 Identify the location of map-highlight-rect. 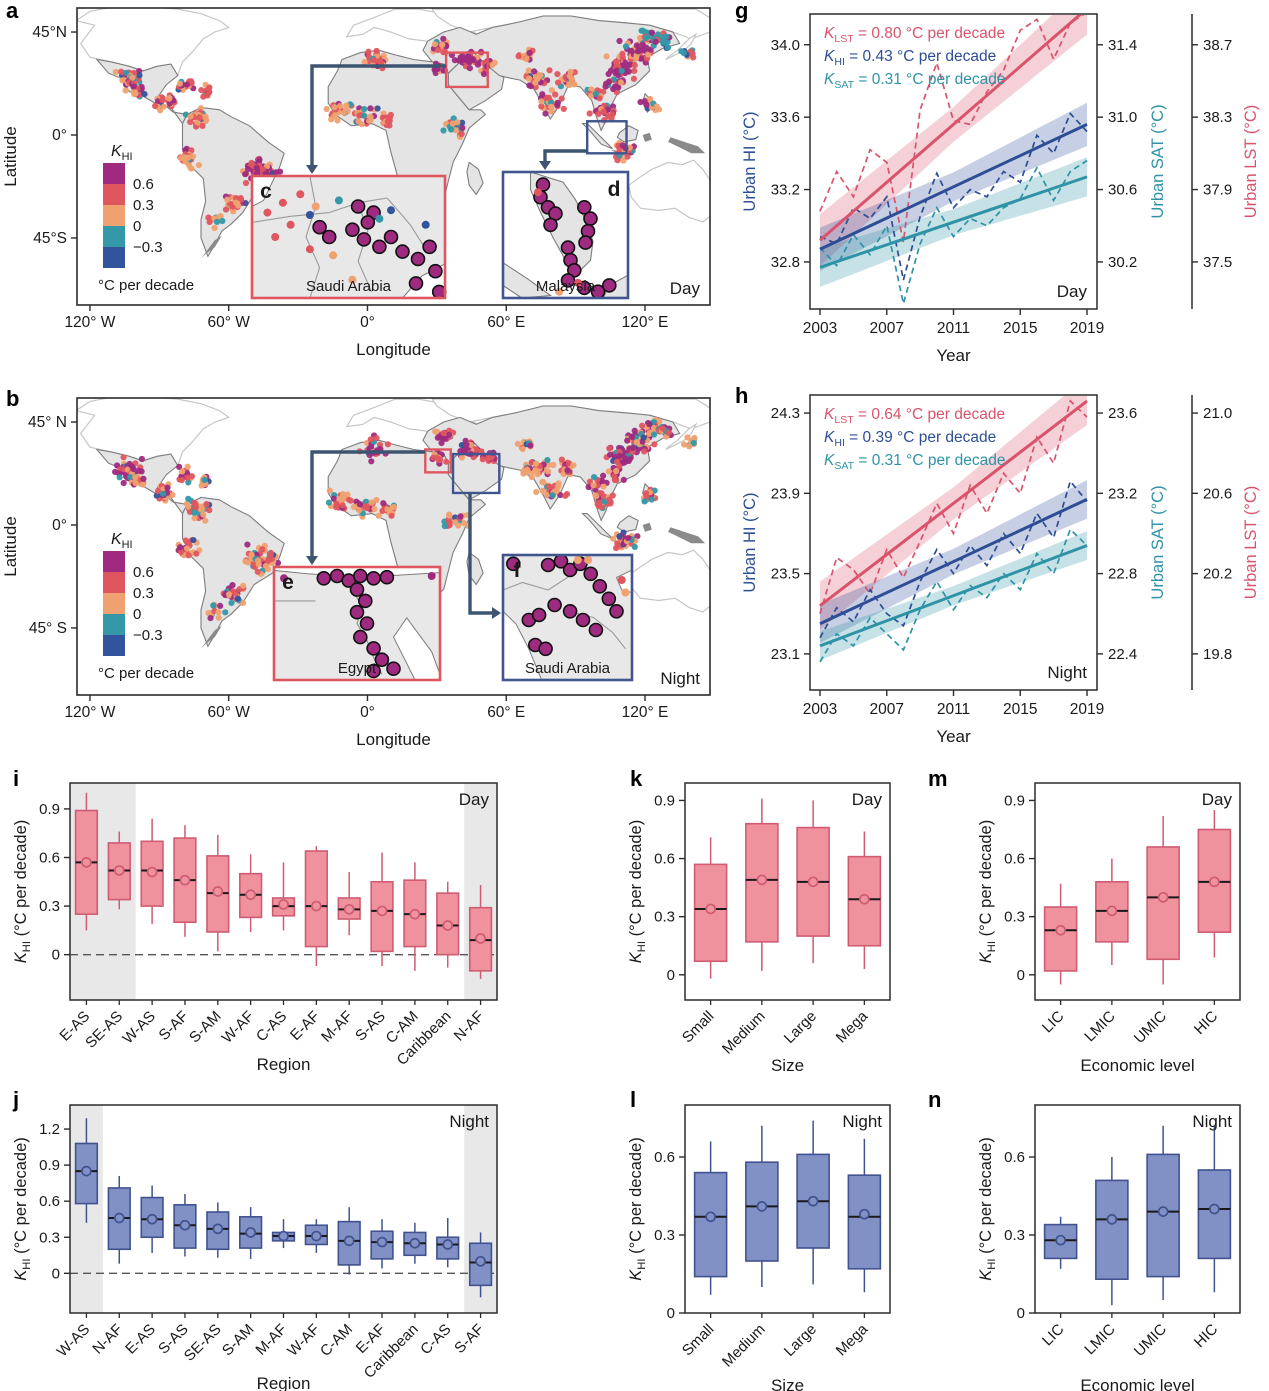
(438, 461).